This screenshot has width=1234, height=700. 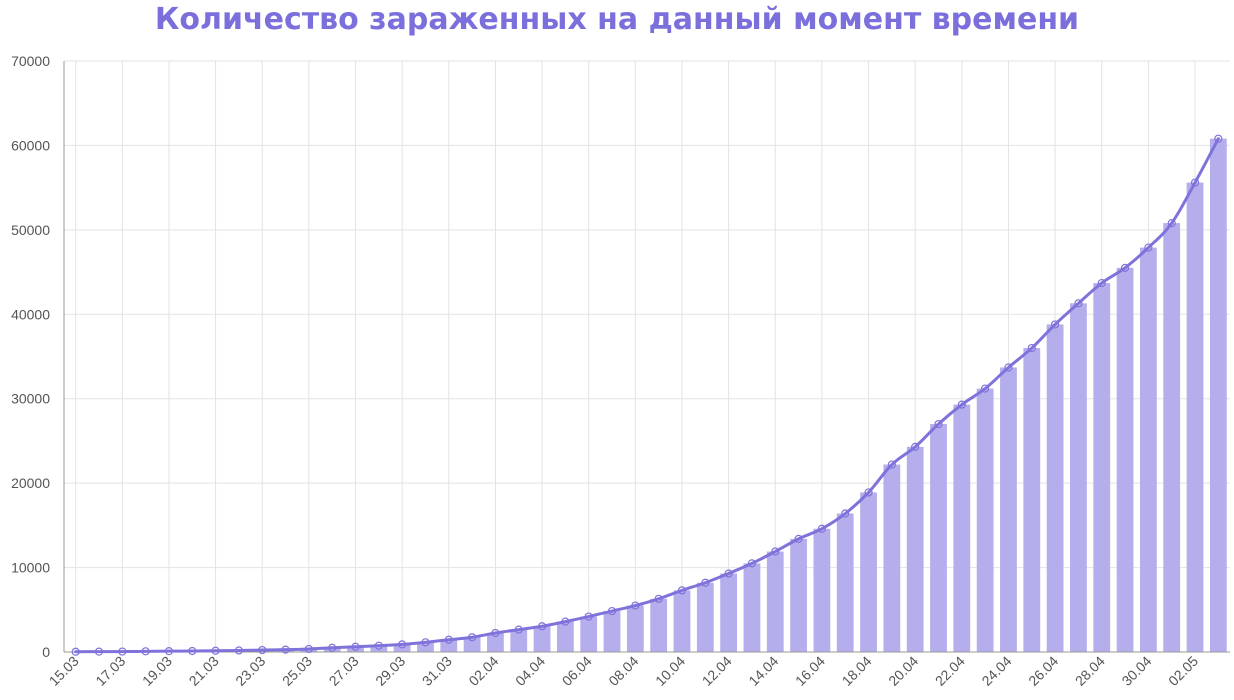 I want to click on x-tick-label: 25.03, so click(x=297, y=671).